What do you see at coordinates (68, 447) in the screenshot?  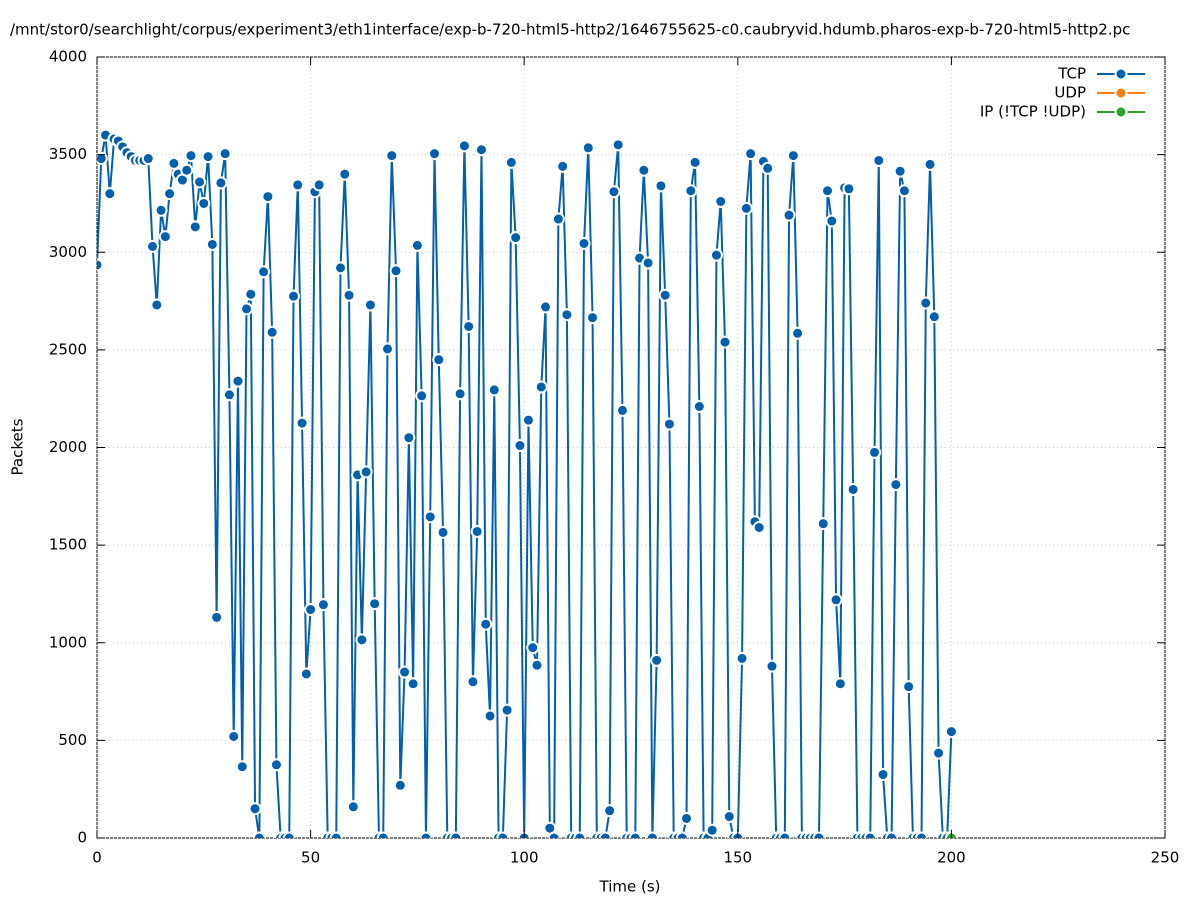 I see `y-tick-label: 2000` at bounding box center [68, 447].